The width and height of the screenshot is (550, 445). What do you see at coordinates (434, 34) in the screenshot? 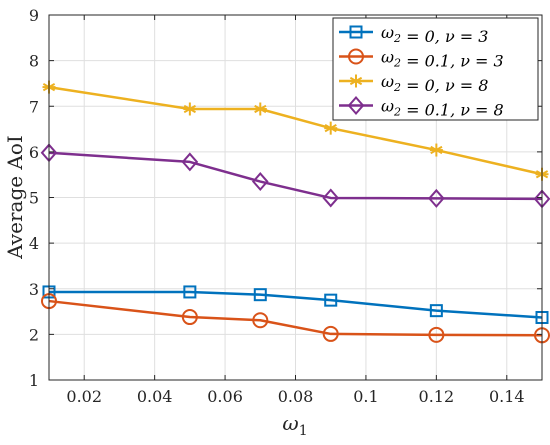
I see `legend-label: ω2 = 0, ν = 3` at bounding box center [434, 34].